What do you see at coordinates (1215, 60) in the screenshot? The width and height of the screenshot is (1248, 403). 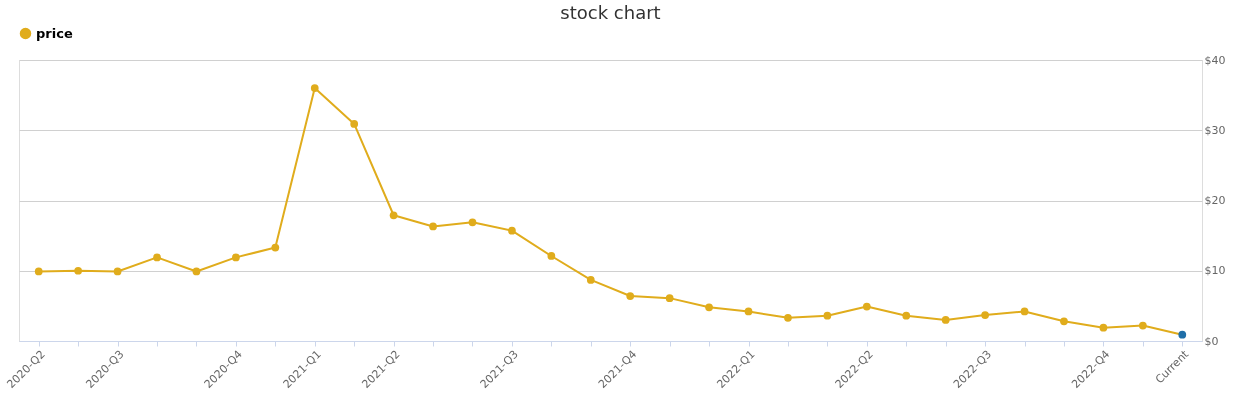 I see `y-tick-label: $40` at bounding box center [1215, 60].